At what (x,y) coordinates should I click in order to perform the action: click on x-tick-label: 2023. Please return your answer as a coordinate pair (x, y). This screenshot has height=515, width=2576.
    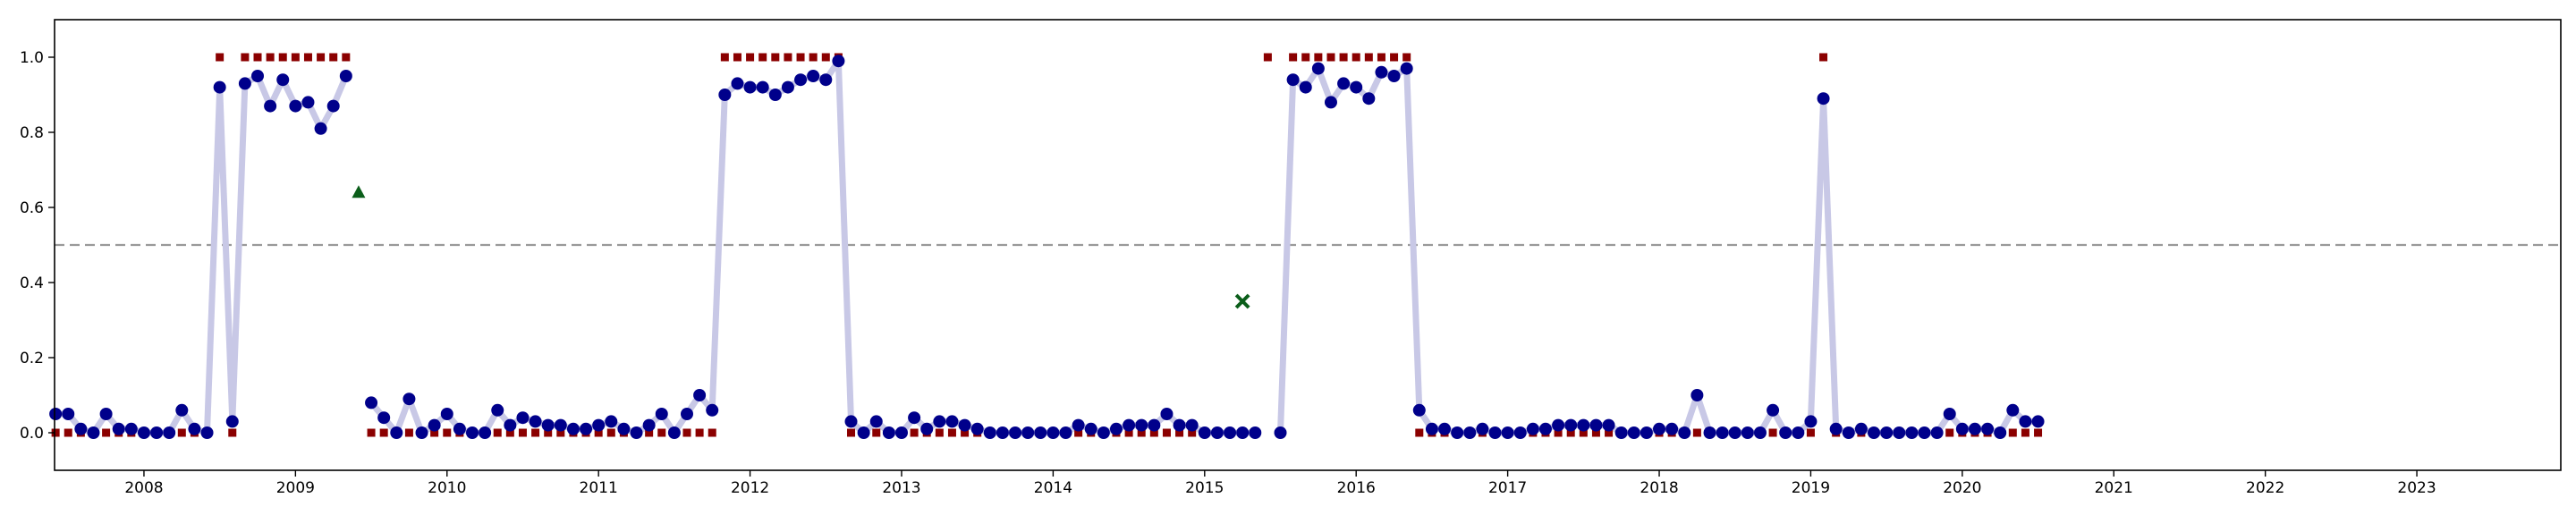
    Looking at the image, I should click on (2416, 488).